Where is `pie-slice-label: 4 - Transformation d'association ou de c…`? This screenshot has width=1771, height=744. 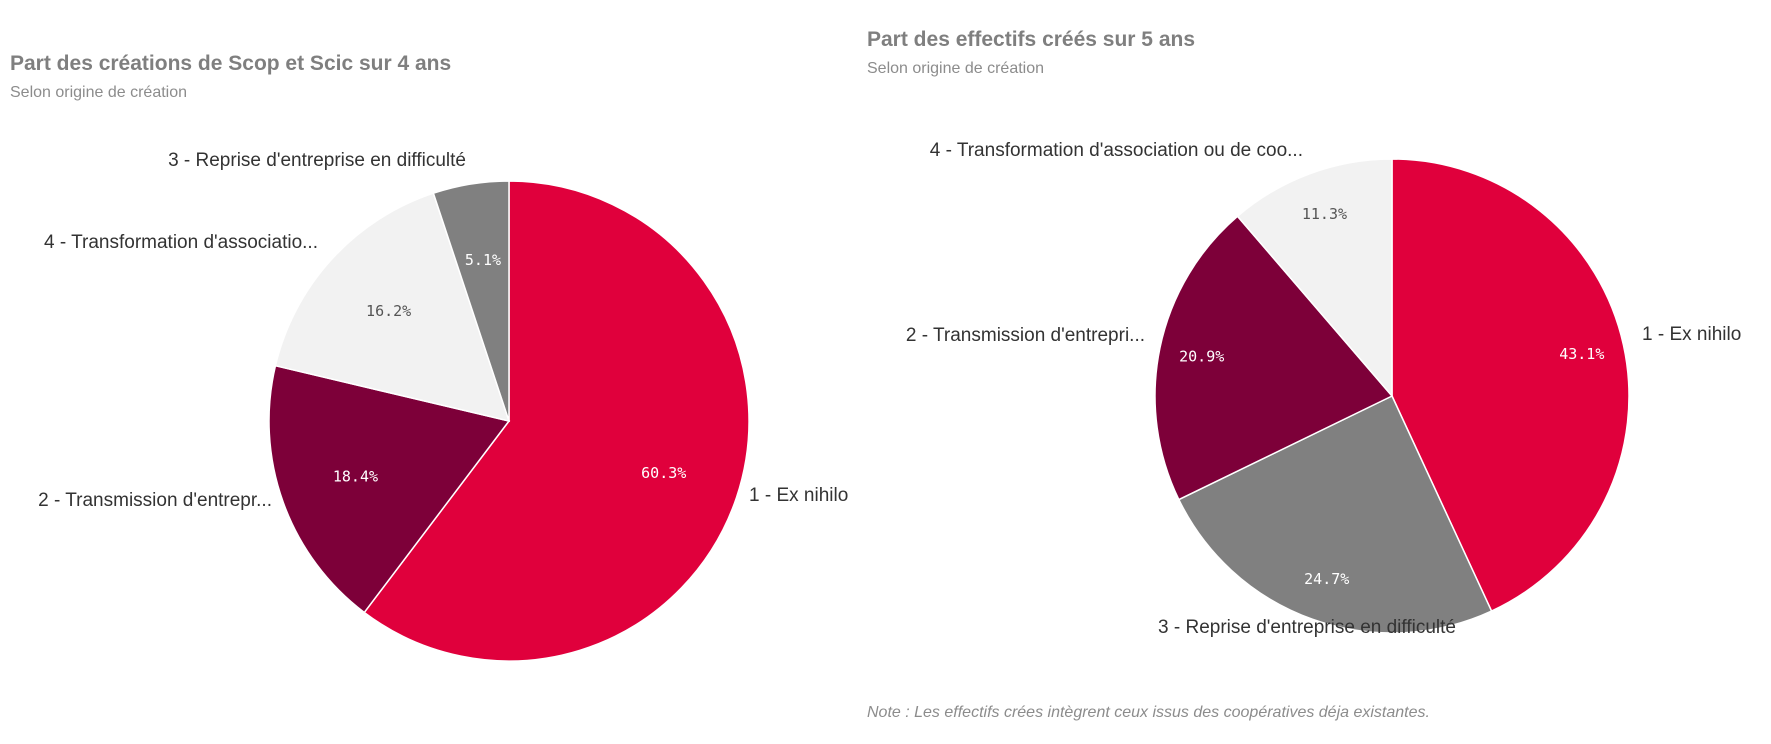 pie-slice-label: 4 - Transformation d'association ou de c… is located at coordinates (1116, 150).